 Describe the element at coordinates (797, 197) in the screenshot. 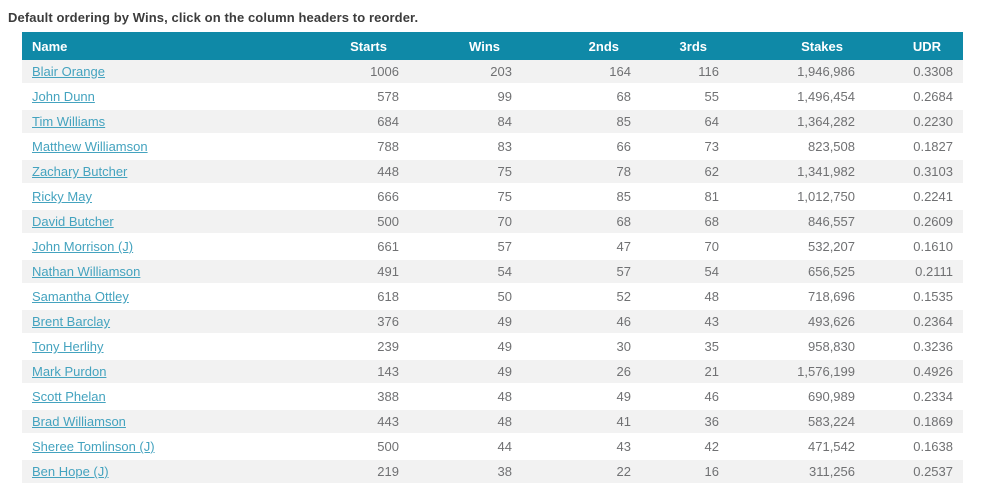

I see `stakes-cell: 1,012,750` at that location.